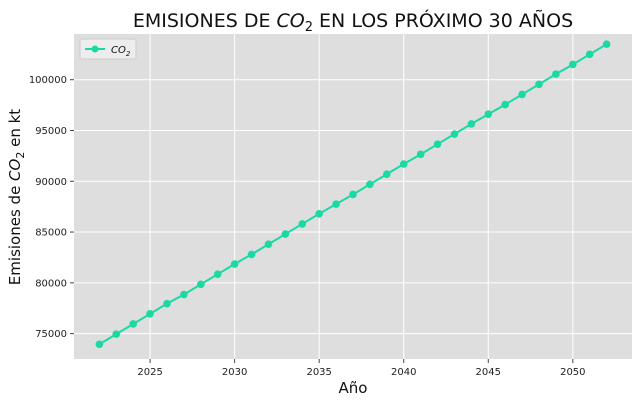 The height and width of the screenshot is (403, 639). What do you see at coordinates (353, 388) in the screenshot?
I see `x-axis-title: Año` at bounding box center [353, 388].